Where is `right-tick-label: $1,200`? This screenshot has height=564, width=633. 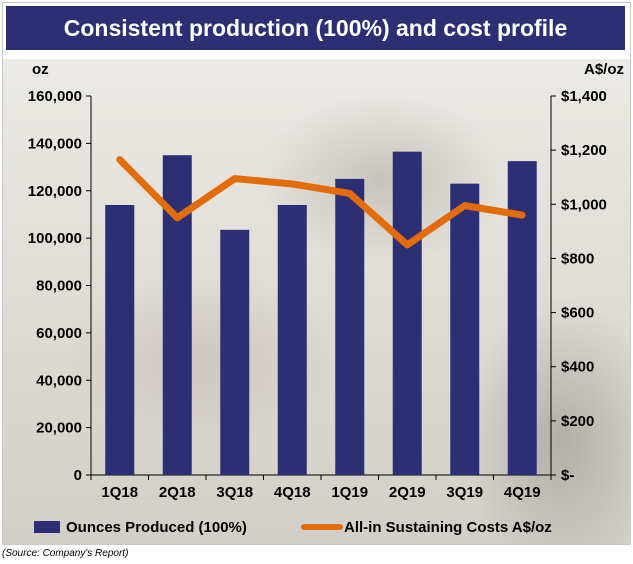 right-tick-label: $1,200 is located at coordinates (584, 150).